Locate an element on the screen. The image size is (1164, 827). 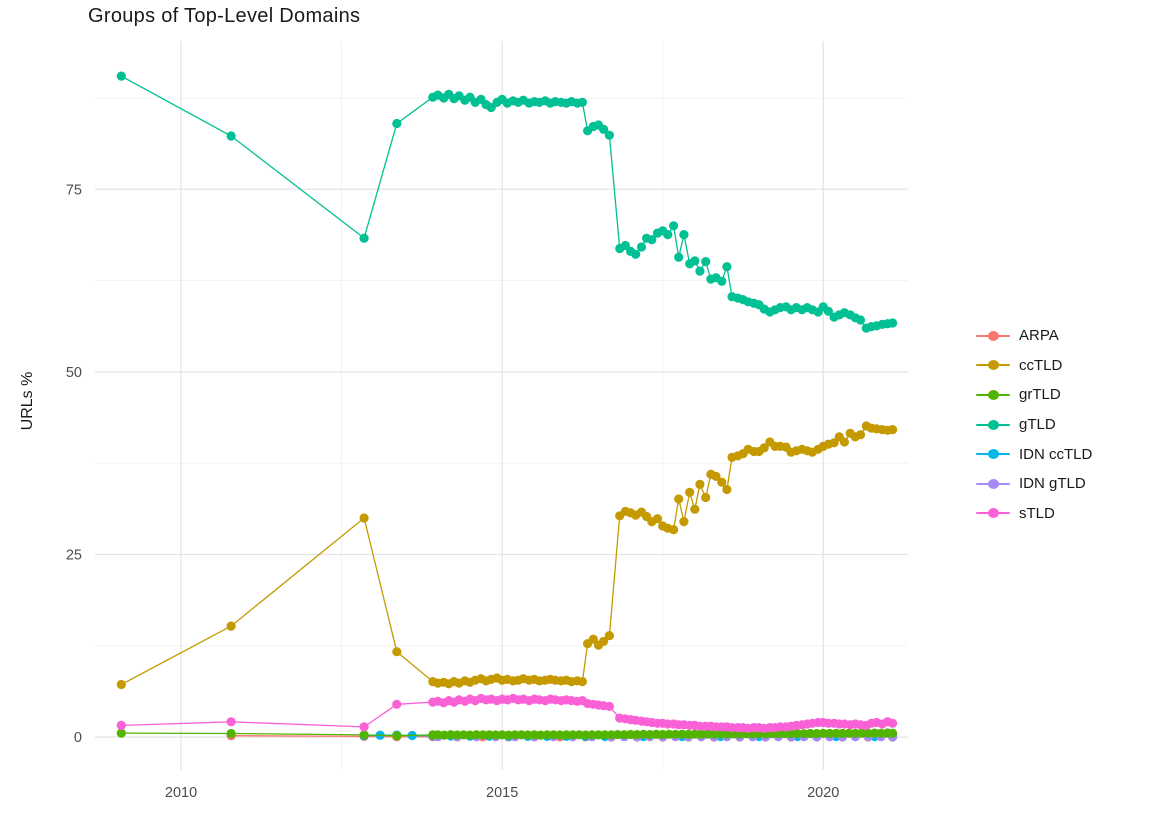
legend-item-grtld: grTLD is located at coordinates (1034, 395).